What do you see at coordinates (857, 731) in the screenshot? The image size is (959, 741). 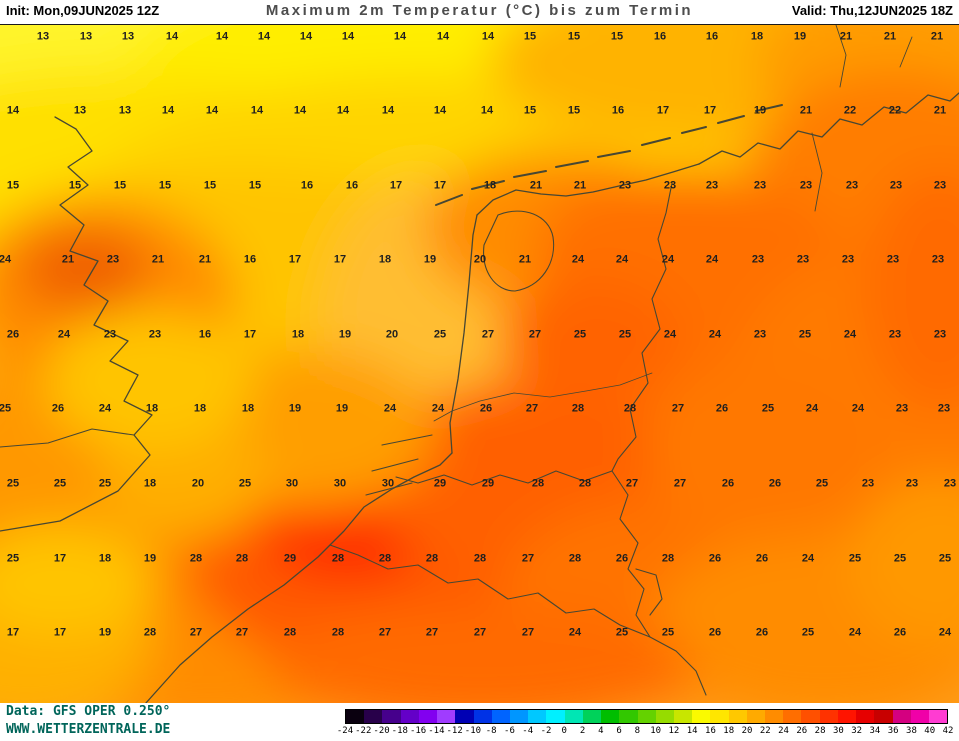 I see `colorbar-tick-label: 32` at bounding box center [857, 731].